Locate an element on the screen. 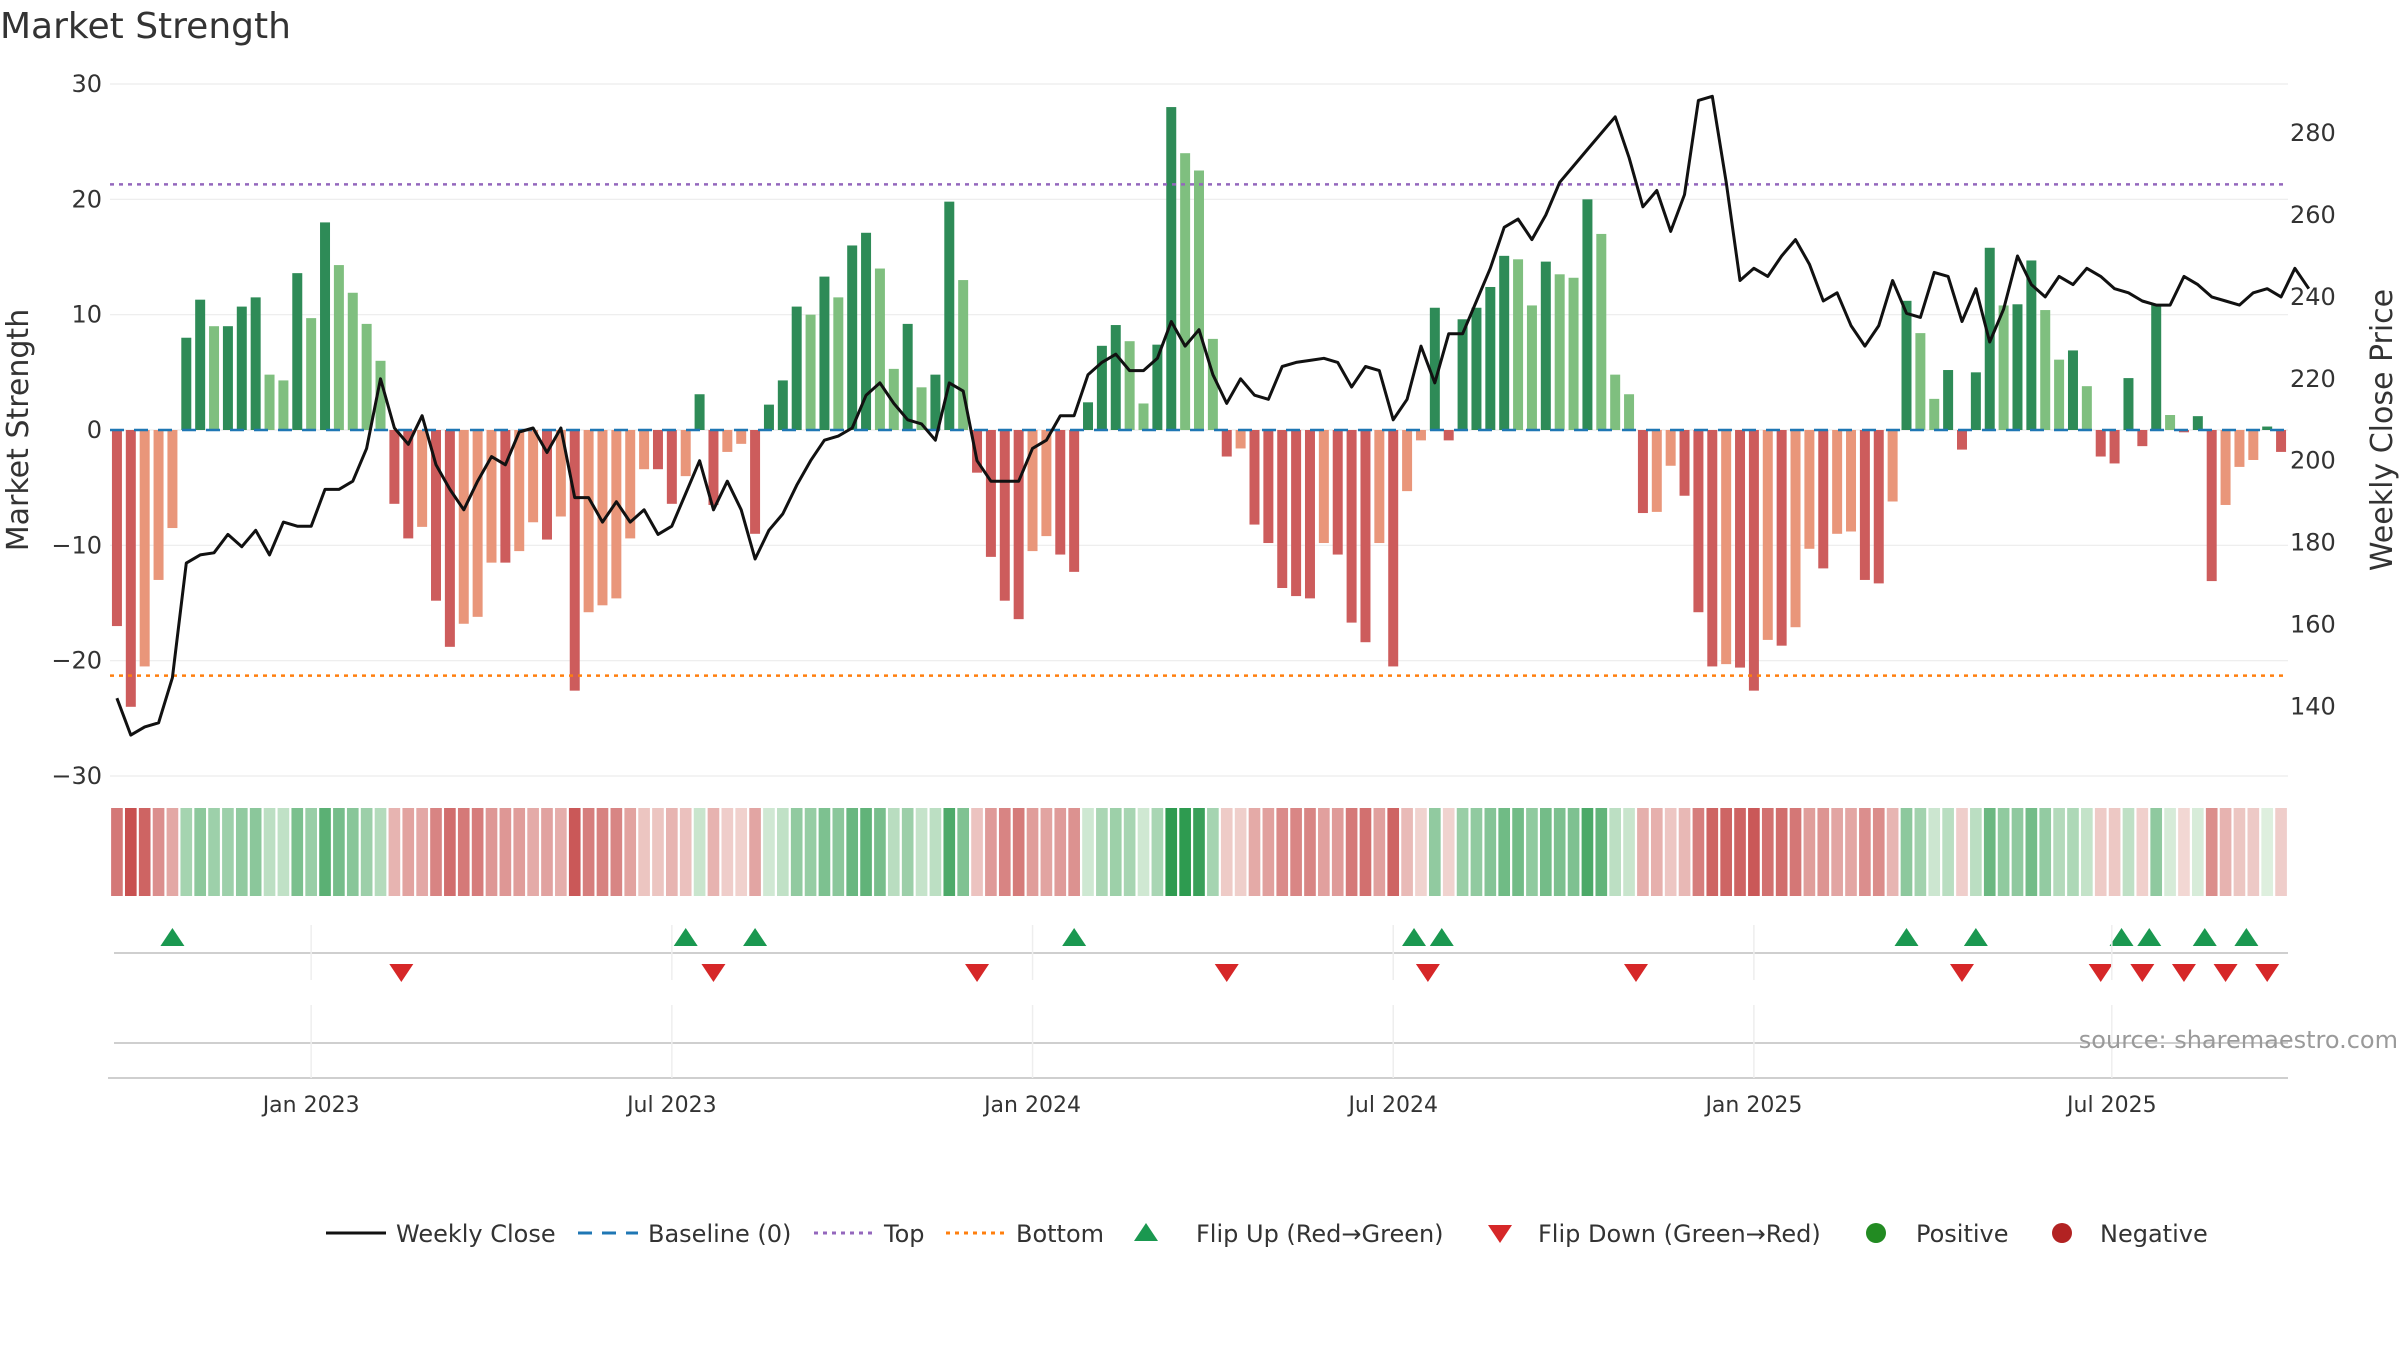 This screenshot has height=1350, width=2400. date-tick-label: Jul 2025 is located at coordinates (2111, 1105).